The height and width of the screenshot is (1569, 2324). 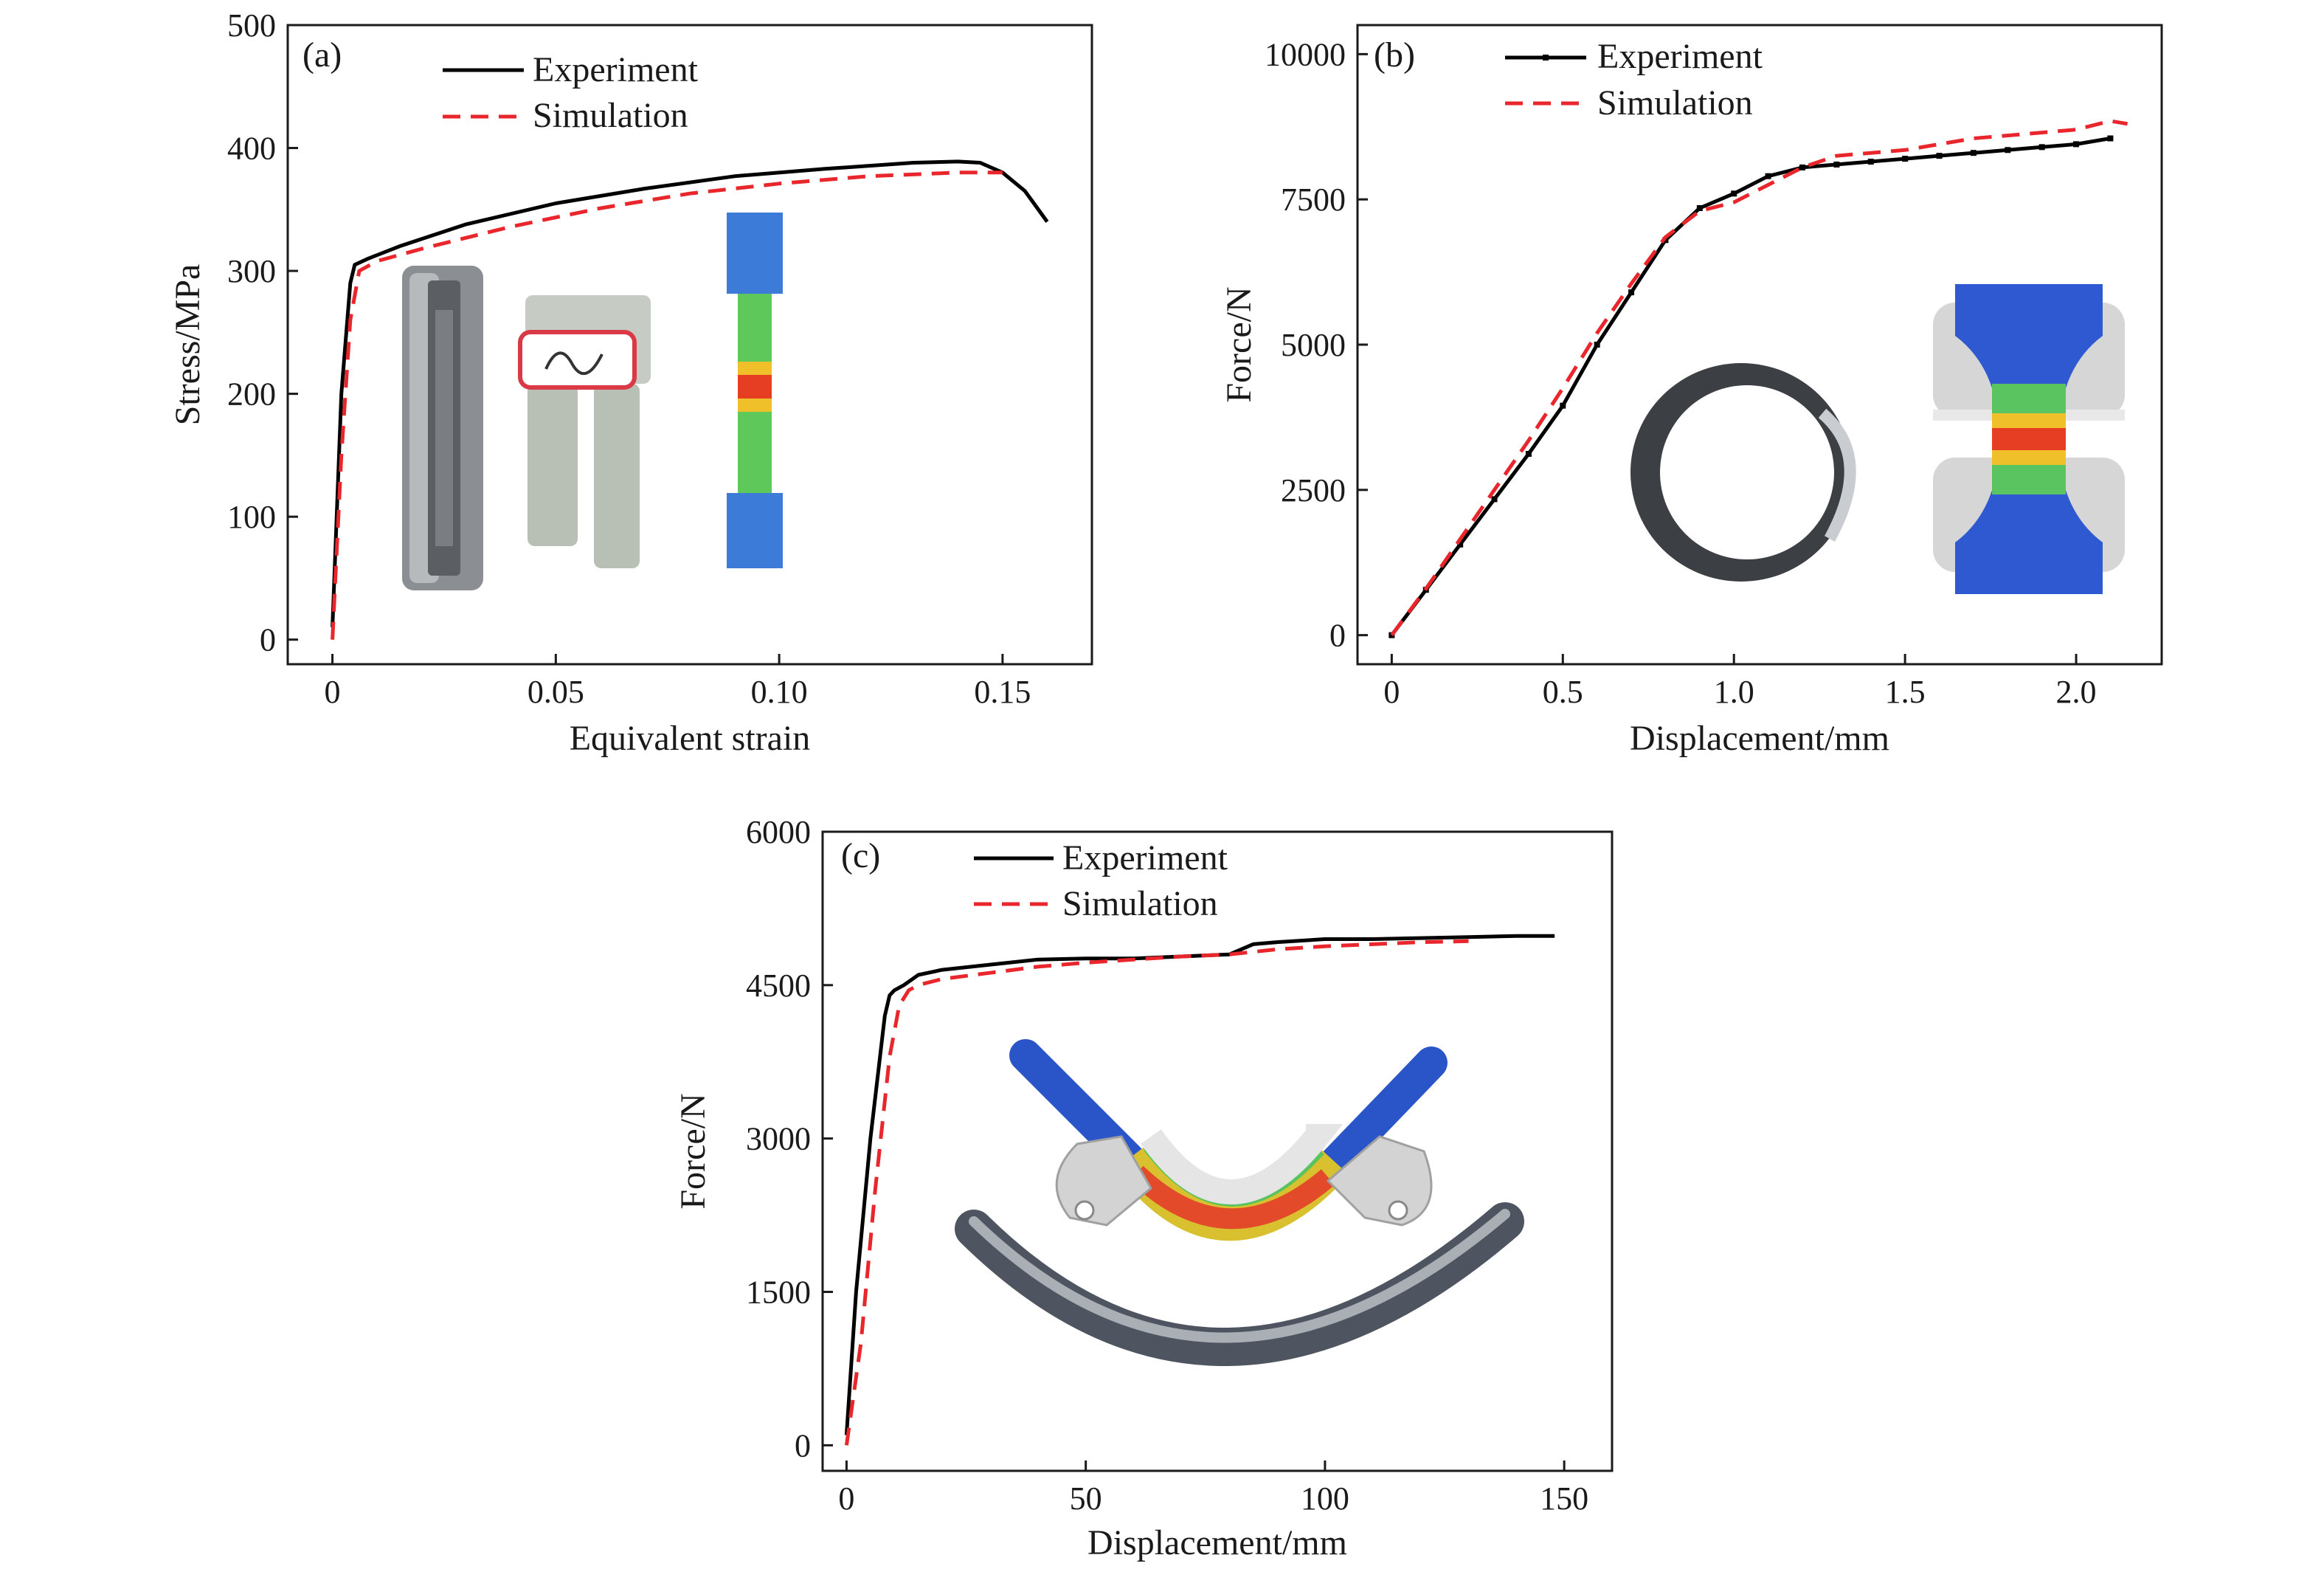 What do you see at coordinates (778, 1293) in the screenshot?
I see `y-tick-label: 1500` at bounding box center [778, 1293].